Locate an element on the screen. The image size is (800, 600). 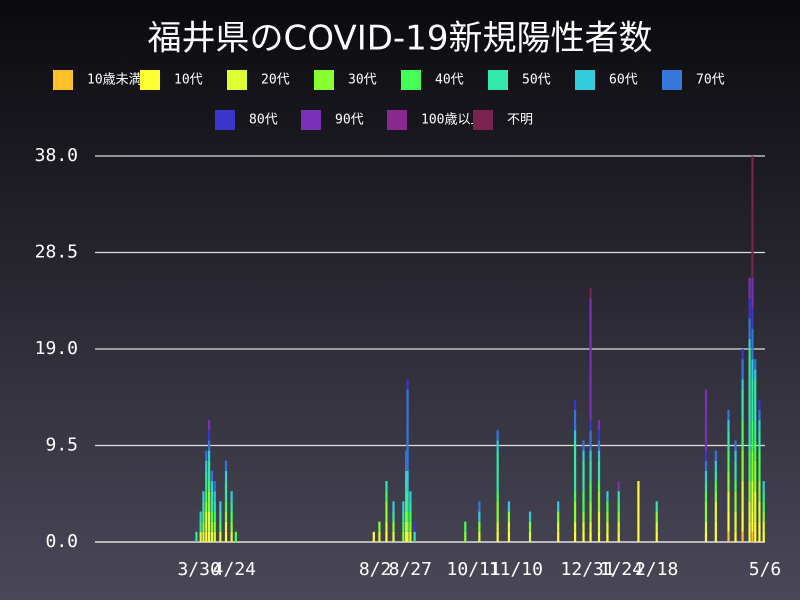
legend-label: 不明 is located at coordinates (520, 120).